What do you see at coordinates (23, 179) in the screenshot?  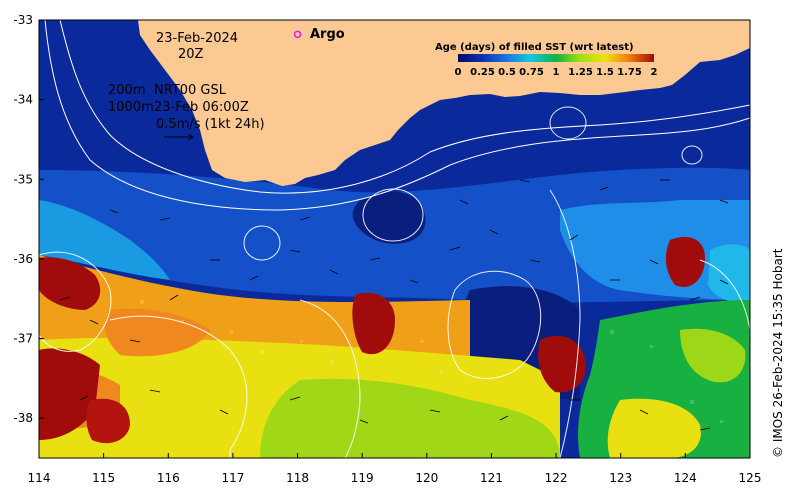 I see `y-tick-label: -35` at bounding box center [23, 179].